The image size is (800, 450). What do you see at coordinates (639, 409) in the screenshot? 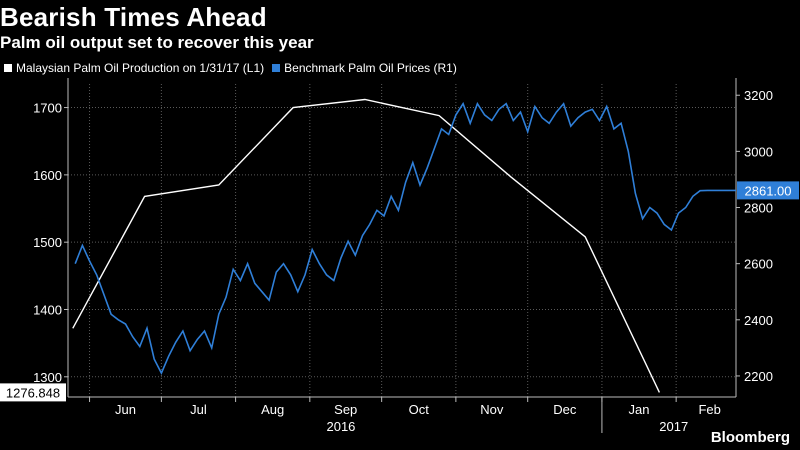
I see `month-label: Jan` at bounding box center [639, 409].